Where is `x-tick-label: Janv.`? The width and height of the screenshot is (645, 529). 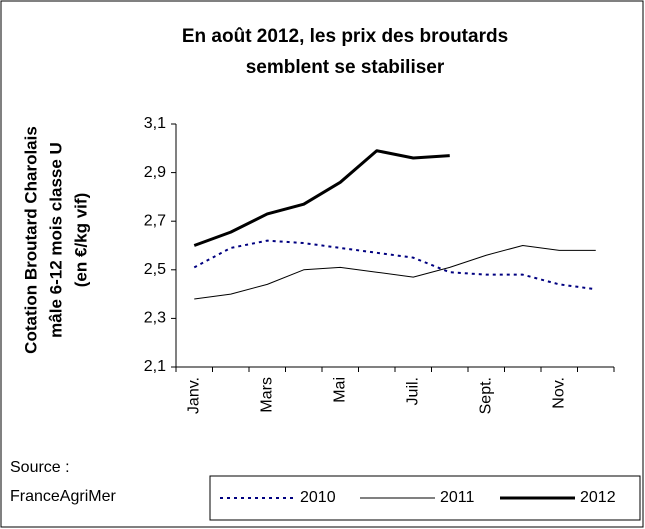
x-tick-label: Janv. is located at coordinates (193, 395).